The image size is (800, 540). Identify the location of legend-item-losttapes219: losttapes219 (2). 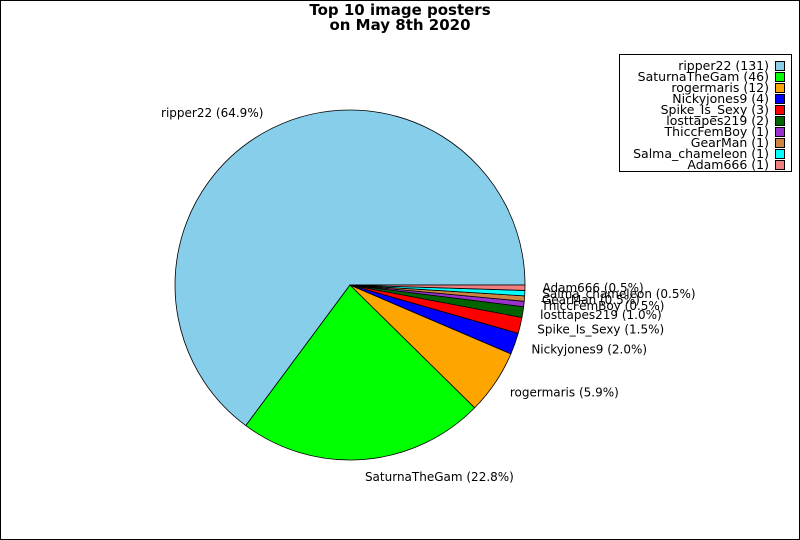
(725, 120).